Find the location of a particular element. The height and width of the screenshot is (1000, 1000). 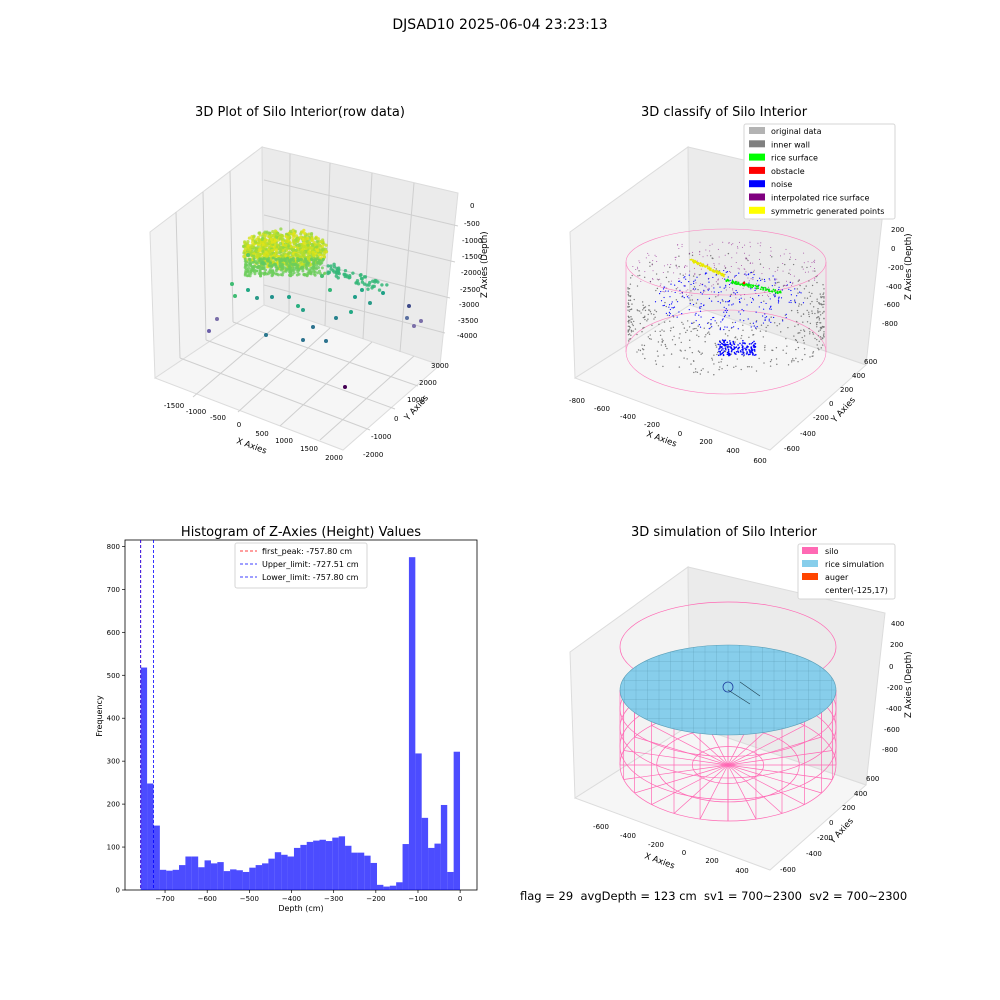

sim-rice-surface is located at coordinates (728, 690).